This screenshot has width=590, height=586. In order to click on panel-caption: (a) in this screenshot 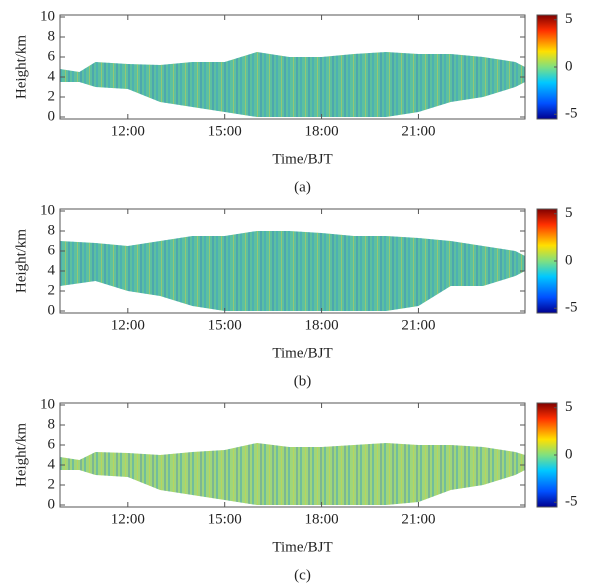, I will do `click(302, 187)`.